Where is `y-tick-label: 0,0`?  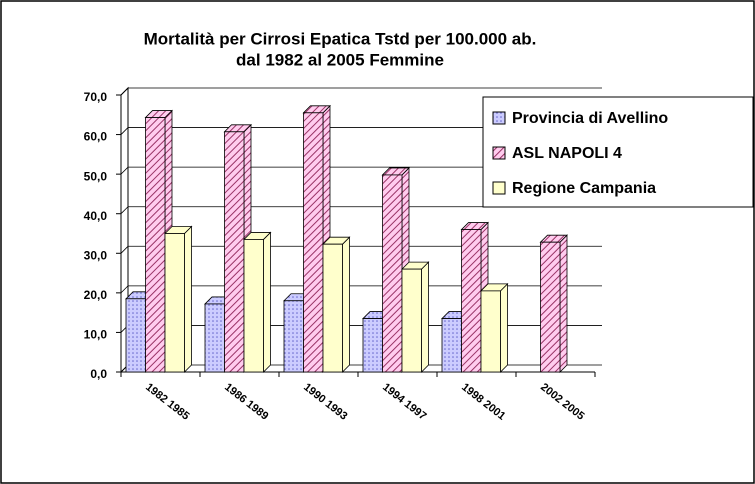
y-tick-label: 0,0 is located at coordinates (98, 374).